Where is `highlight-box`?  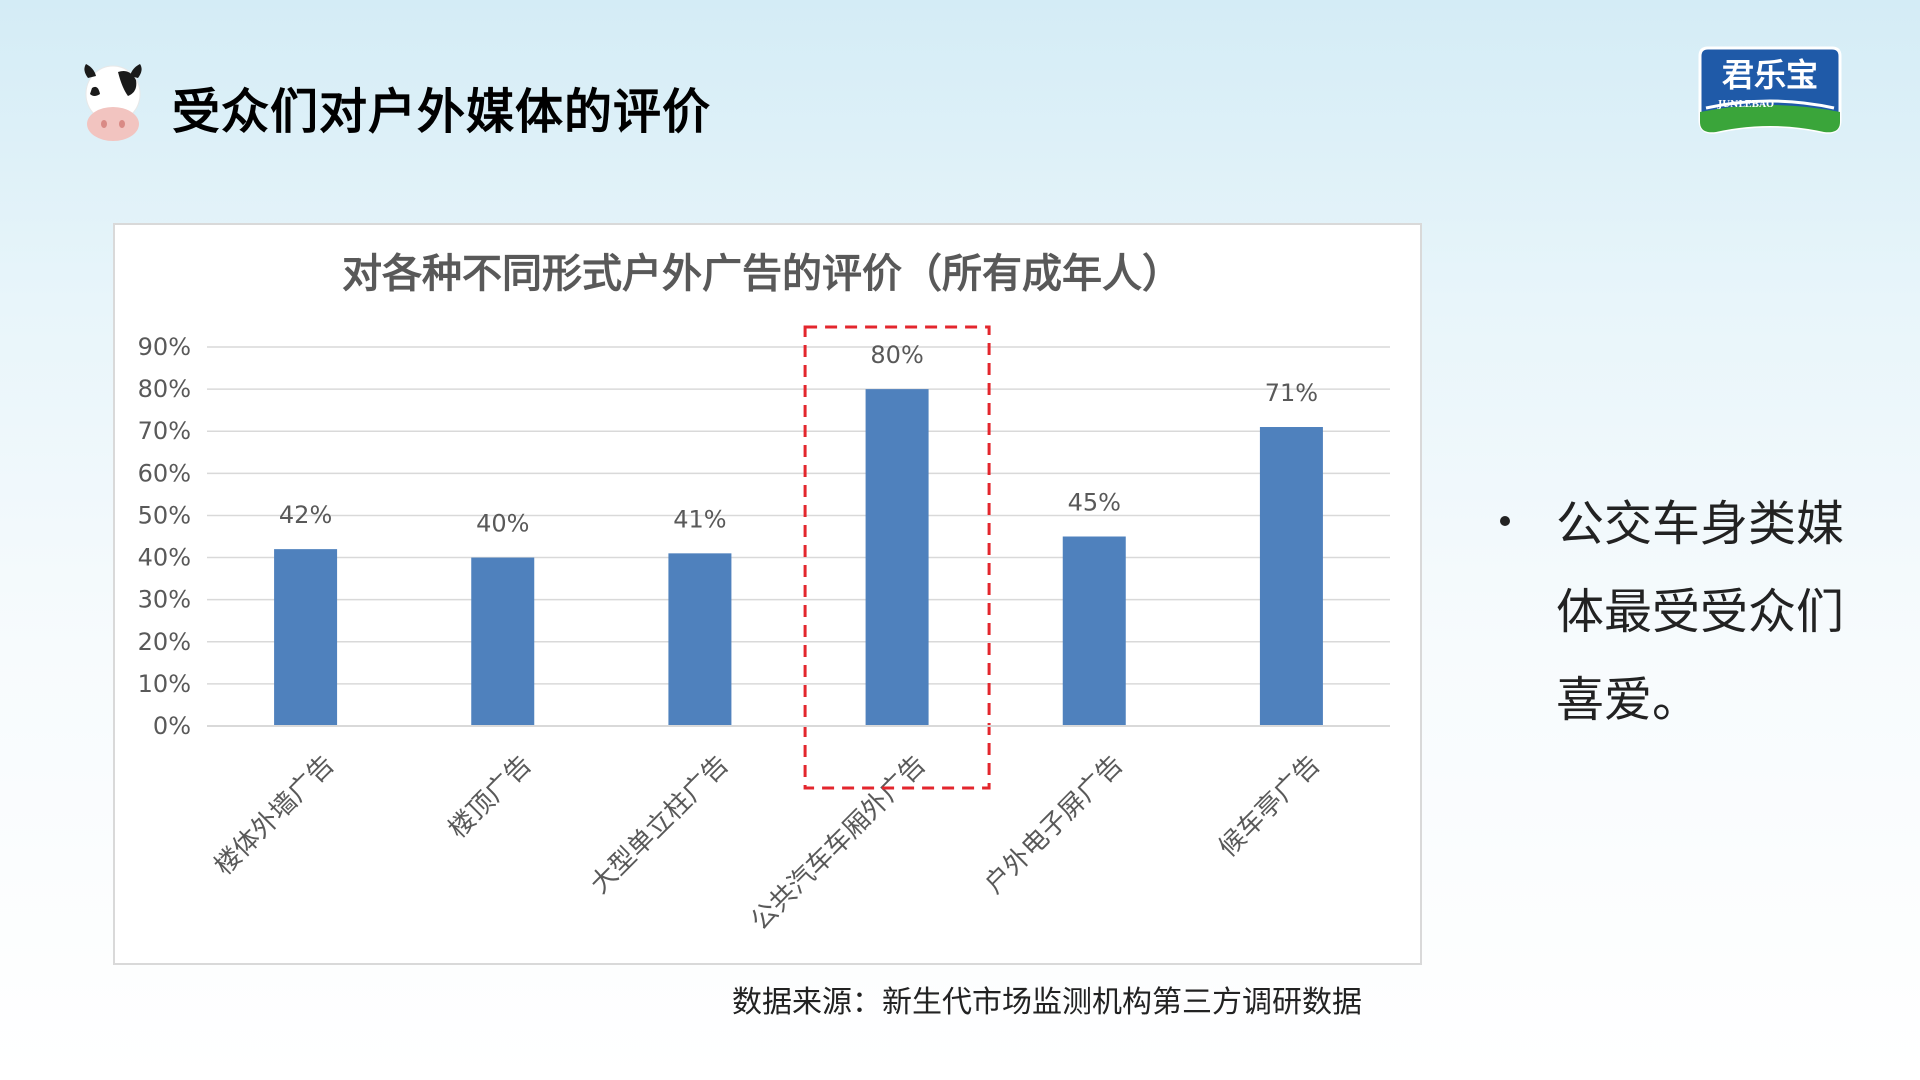 highlight-box is located at coordinates (897, 557).